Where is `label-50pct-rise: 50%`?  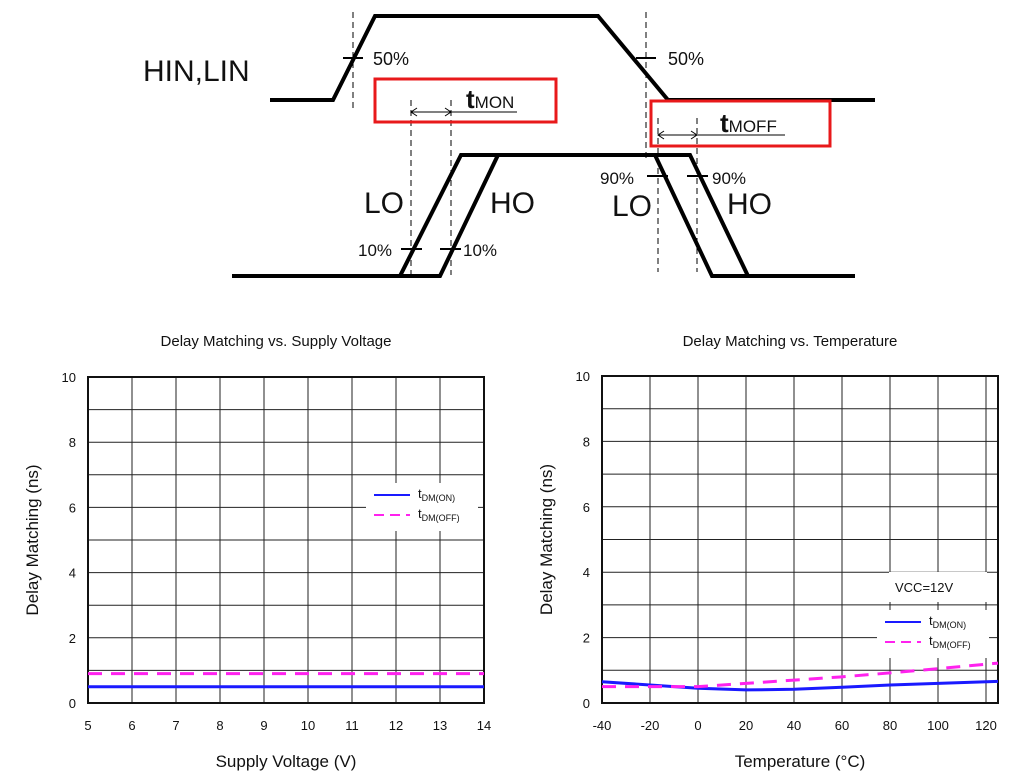 label-50pct-rise: 50% is located at coordinates (391, 59).